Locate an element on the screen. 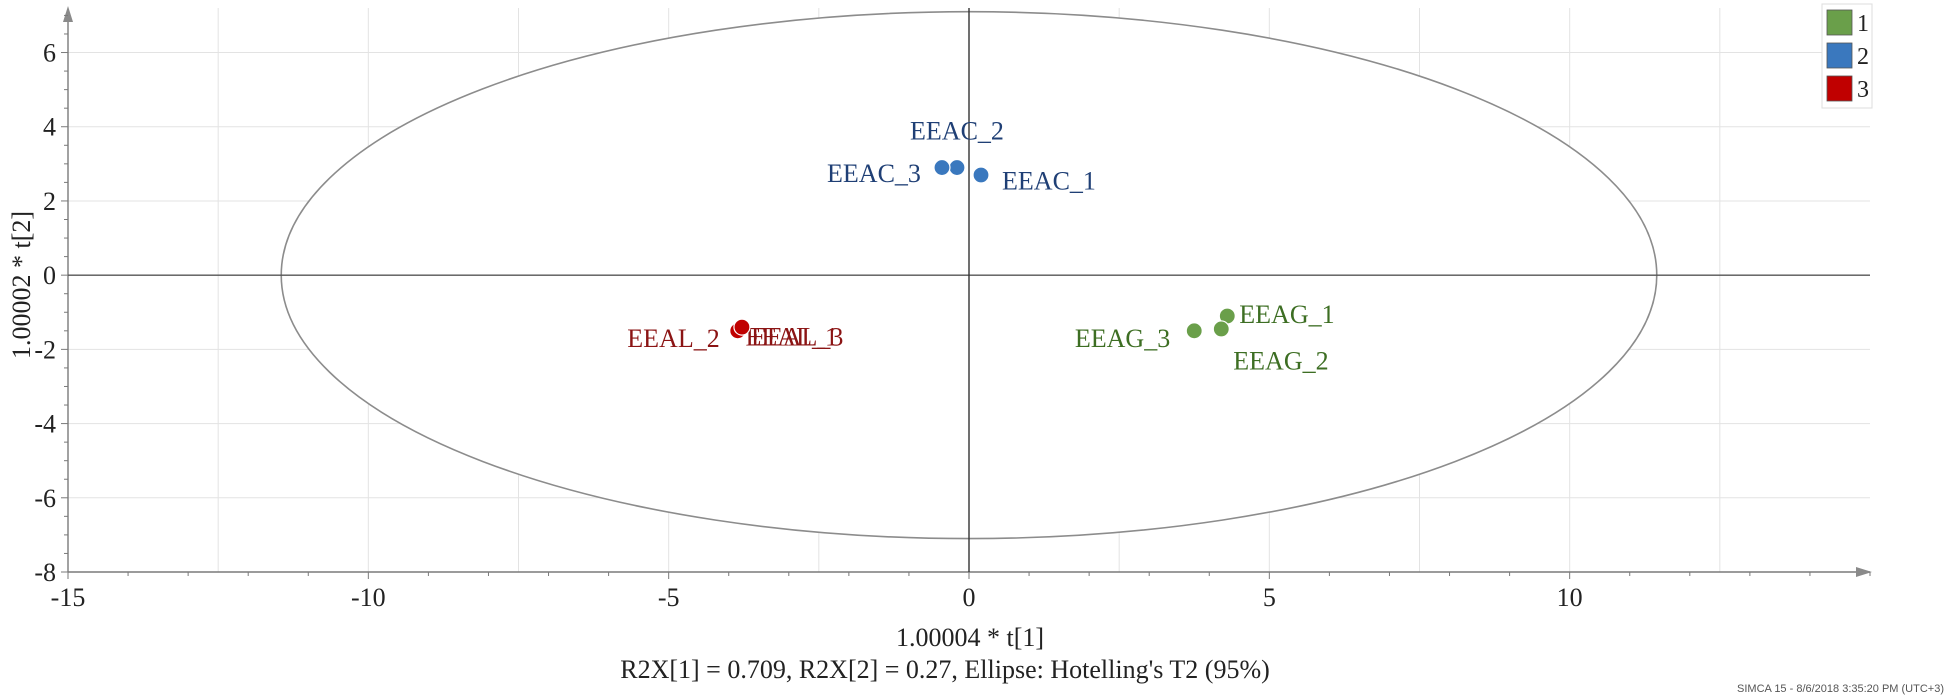  x-tick-label: 0 is located at coordinates (969, 597).